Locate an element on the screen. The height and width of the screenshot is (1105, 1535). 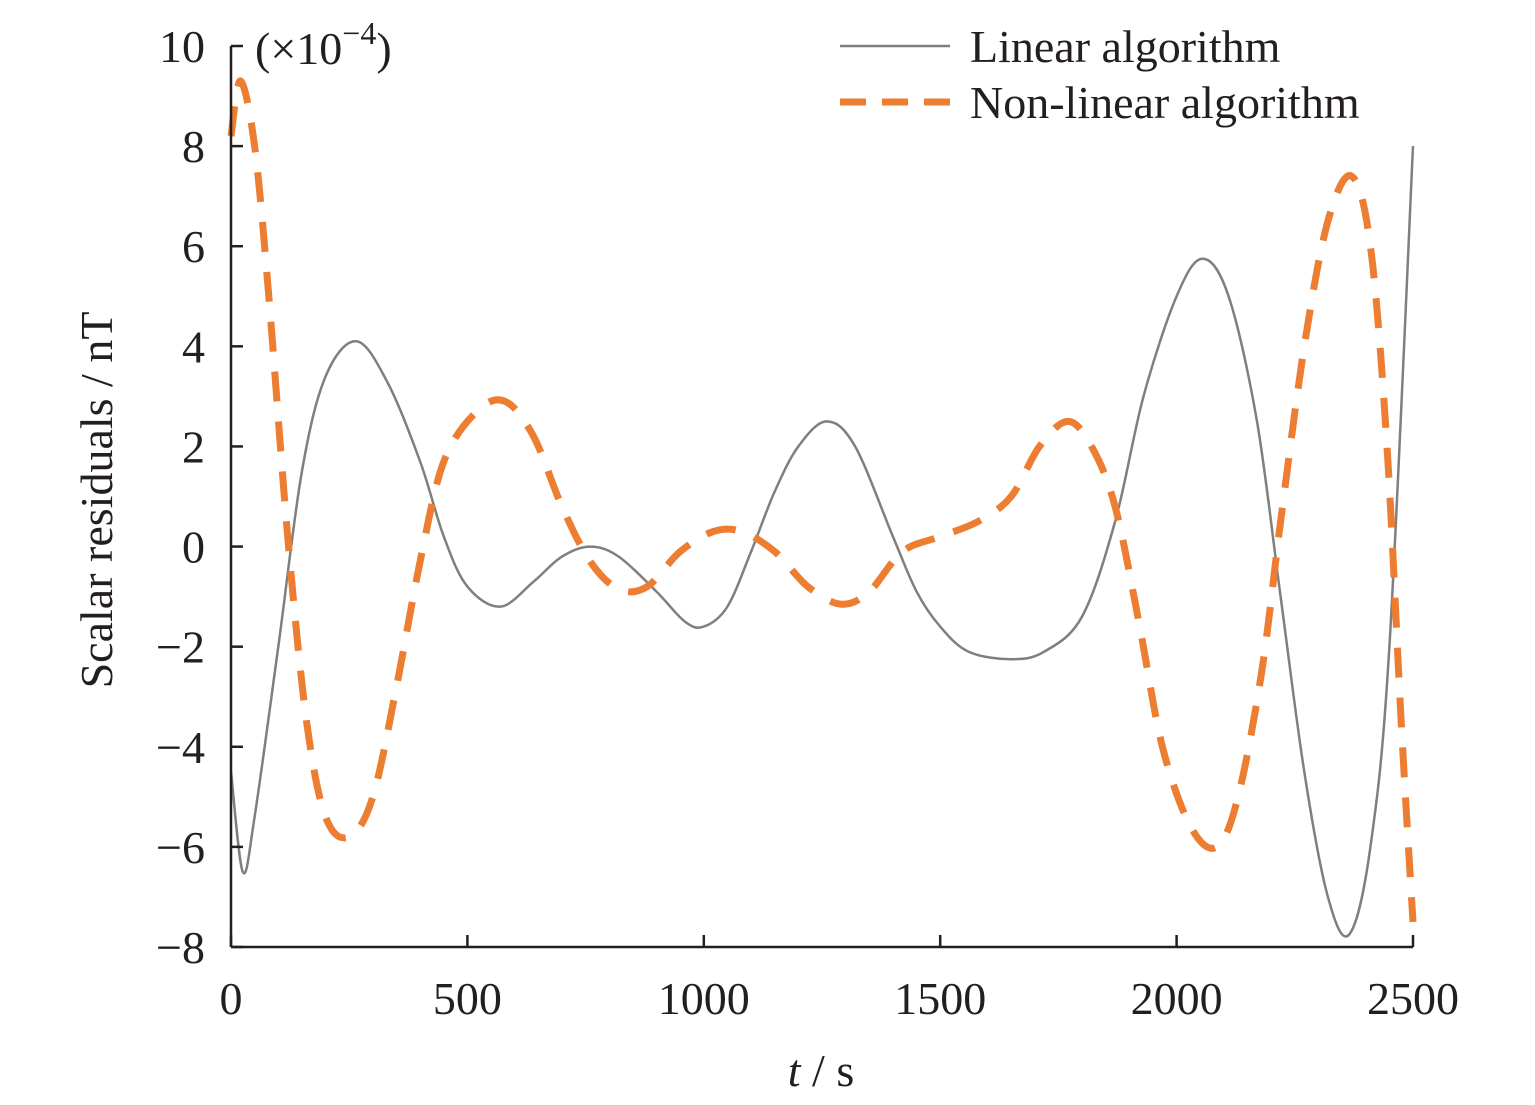
y-tick-label: 2 is located at coordinates (193, 446).